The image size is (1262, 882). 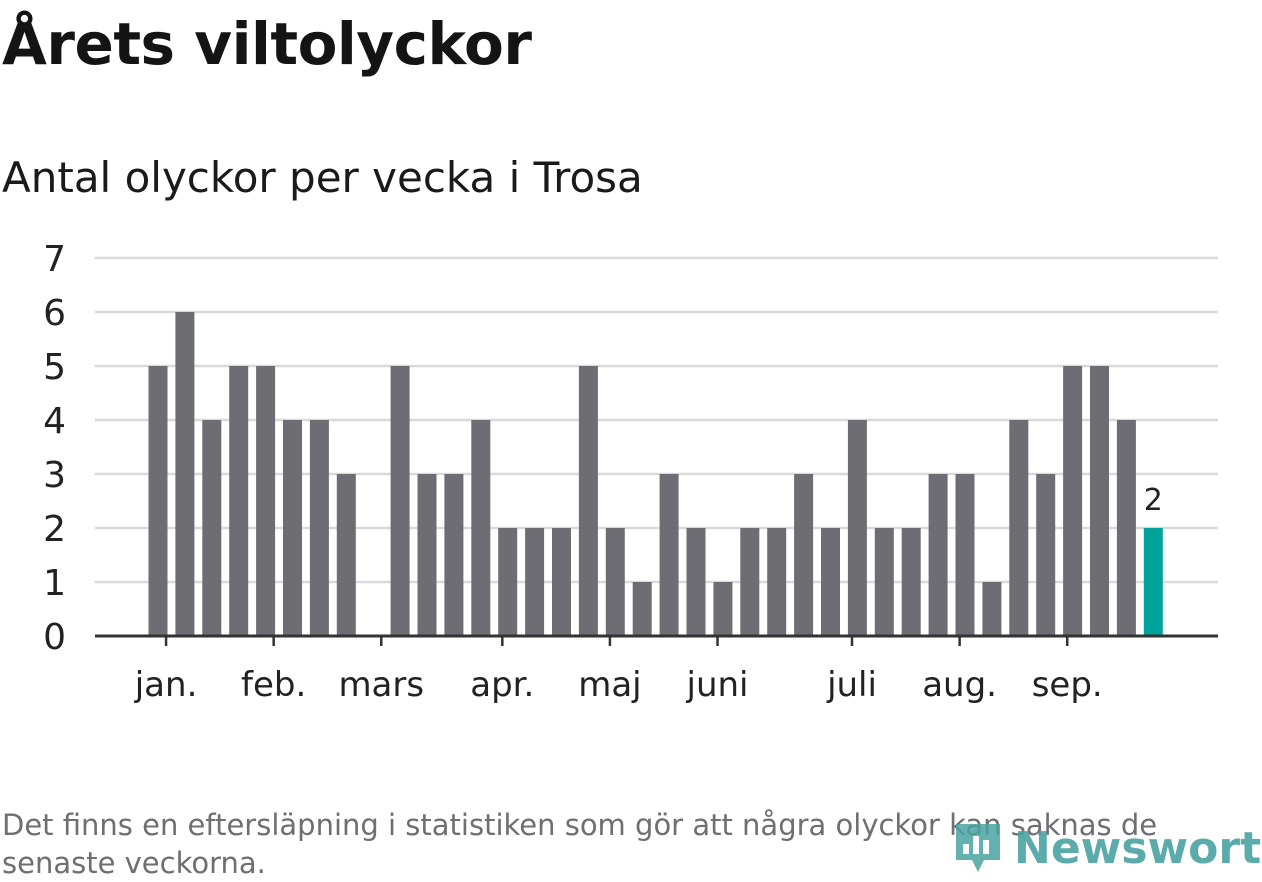 I want to click on y-tick-label: 0, so click(x=54, y=637).